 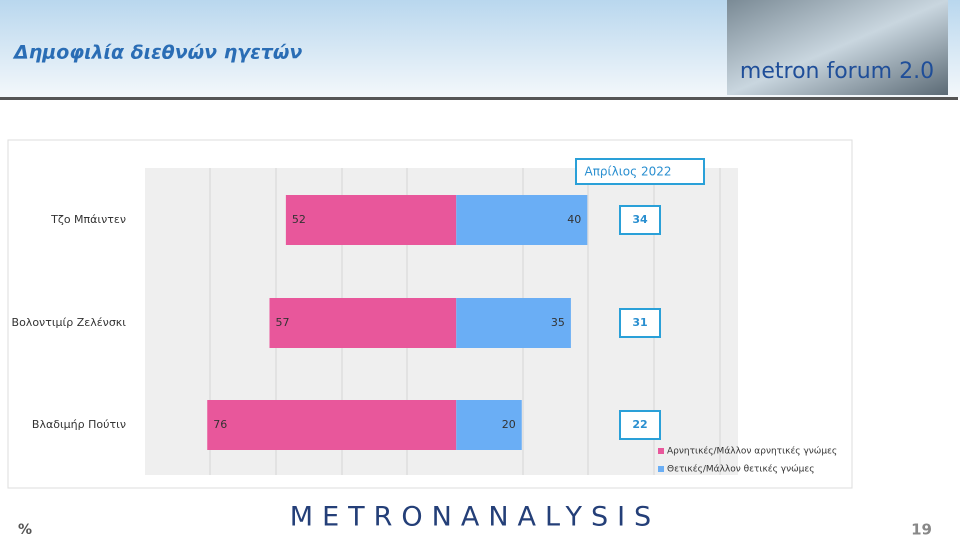 I want to click on comparison-value: 31, so click(x=639, y=322).